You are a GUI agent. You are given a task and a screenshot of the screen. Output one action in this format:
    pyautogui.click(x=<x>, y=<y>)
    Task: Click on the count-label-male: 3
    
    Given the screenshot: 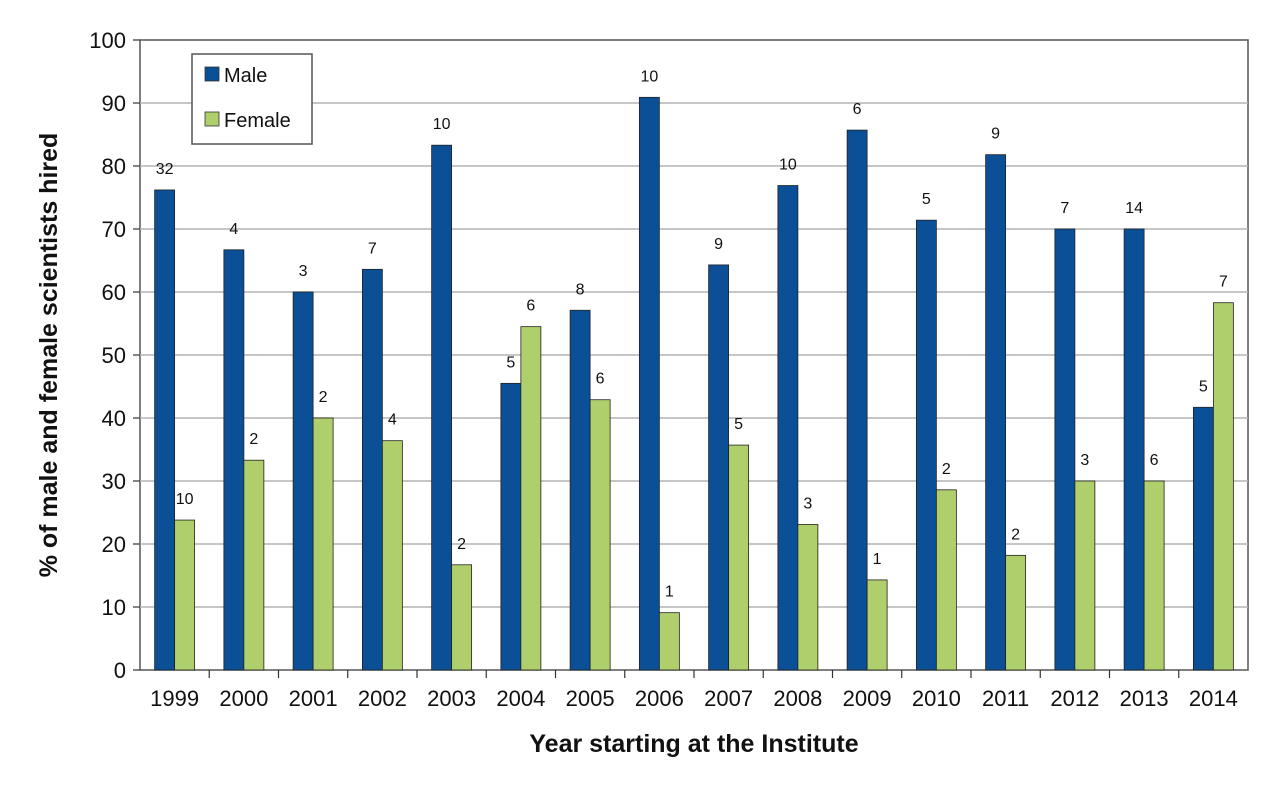 What is the action you would take?
    pyautogui.click(x=303, y=271)
    